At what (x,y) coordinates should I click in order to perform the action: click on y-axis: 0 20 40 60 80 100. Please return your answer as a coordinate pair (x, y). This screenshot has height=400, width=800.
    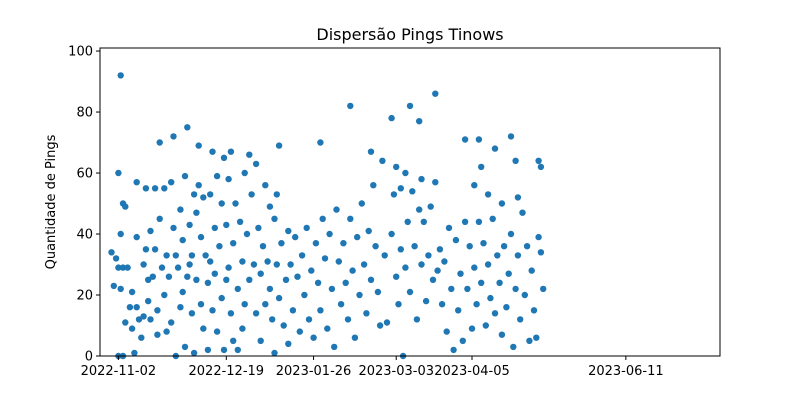
    Looking at the image, I should click on (84, 205).